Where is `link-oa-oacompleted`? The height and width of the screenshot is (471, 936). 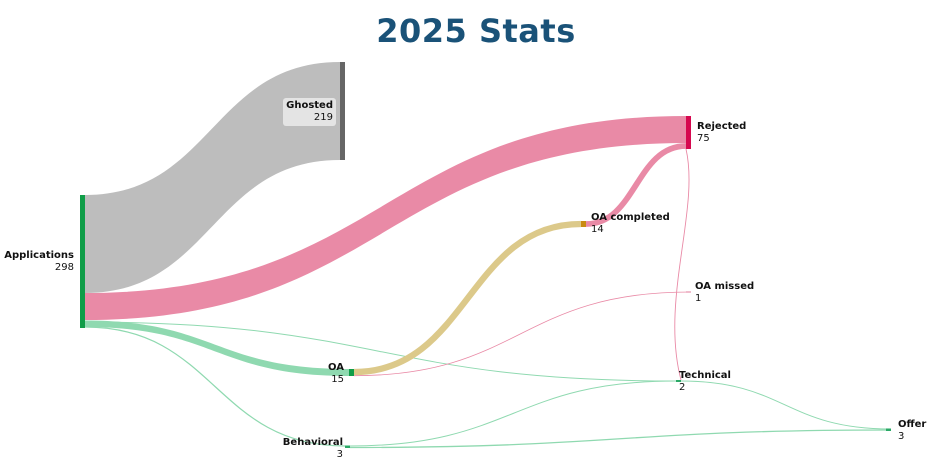
link-oa-oacompleted is located at coordinates (467, 298).